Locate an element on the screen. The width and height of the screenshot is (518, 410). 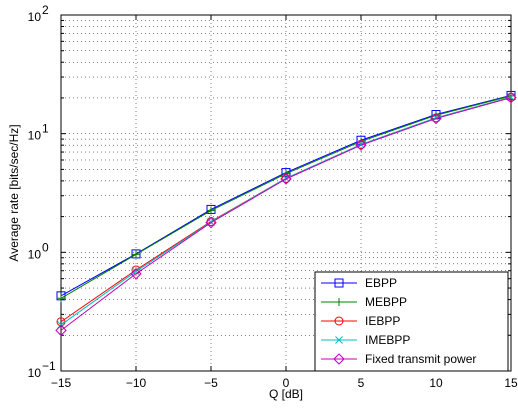
x-tick-label: 0 is located at coordinates (286, 383).